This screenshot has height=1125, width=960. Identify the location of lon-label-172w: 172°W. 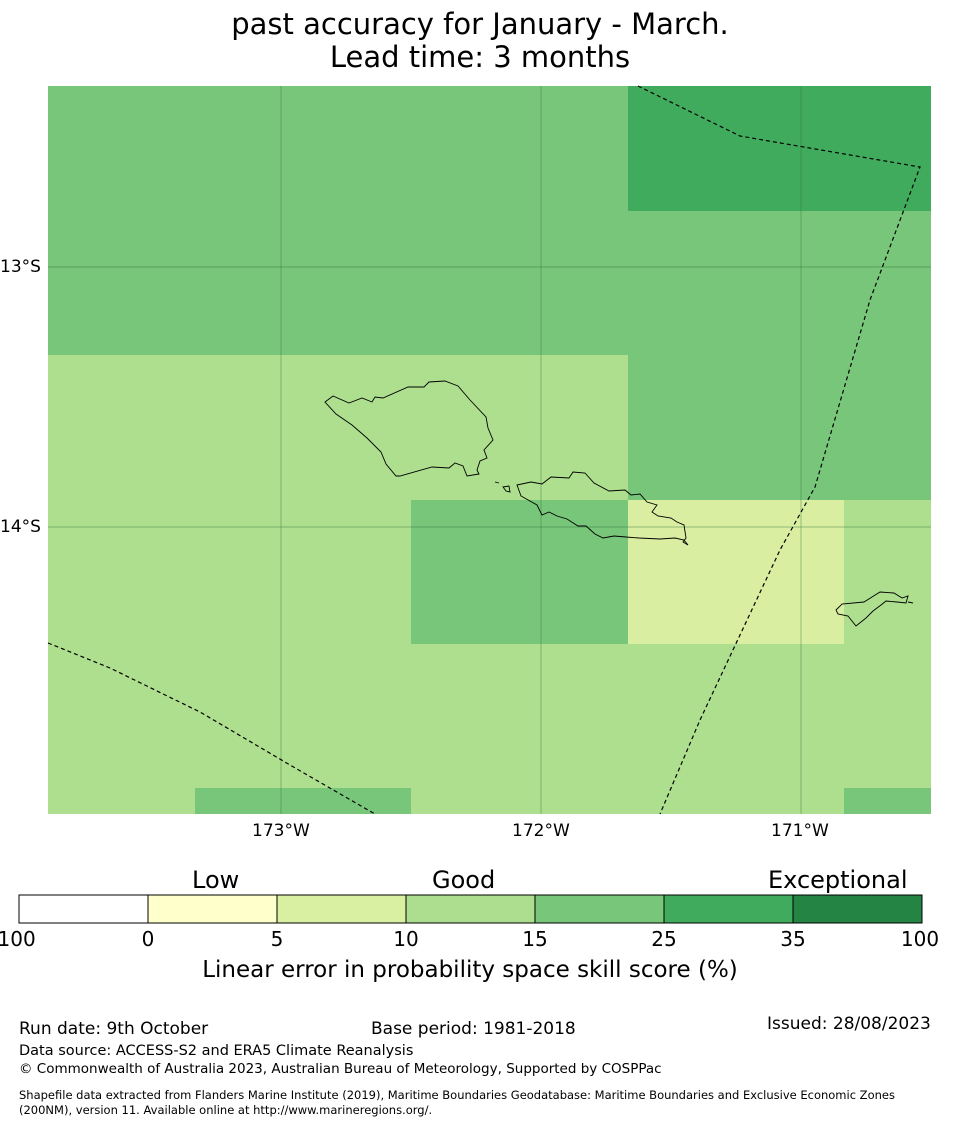
(541, 831).